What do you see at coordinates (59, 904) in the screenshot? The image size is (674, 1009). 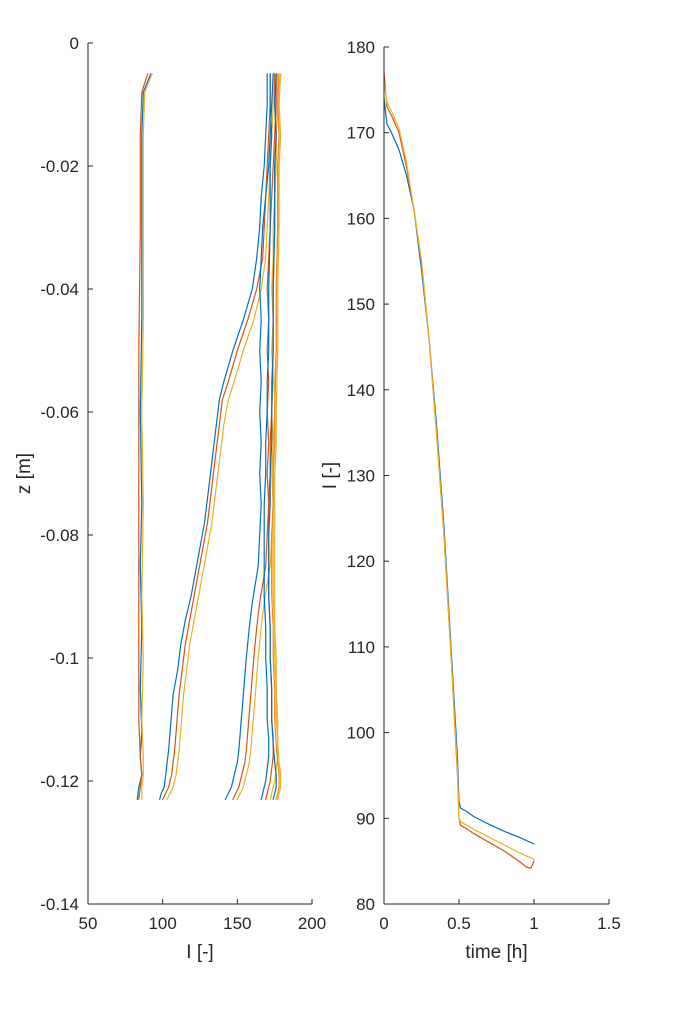 I see `y-tick-label: -0.14` at bounding box center [59, 904].